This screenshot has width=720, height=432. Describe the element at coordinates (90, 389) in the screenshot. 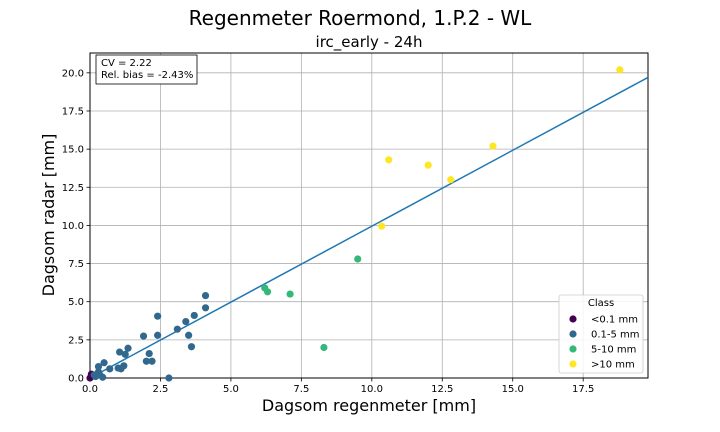

I see `x-tick-label: 0.0` at that location.